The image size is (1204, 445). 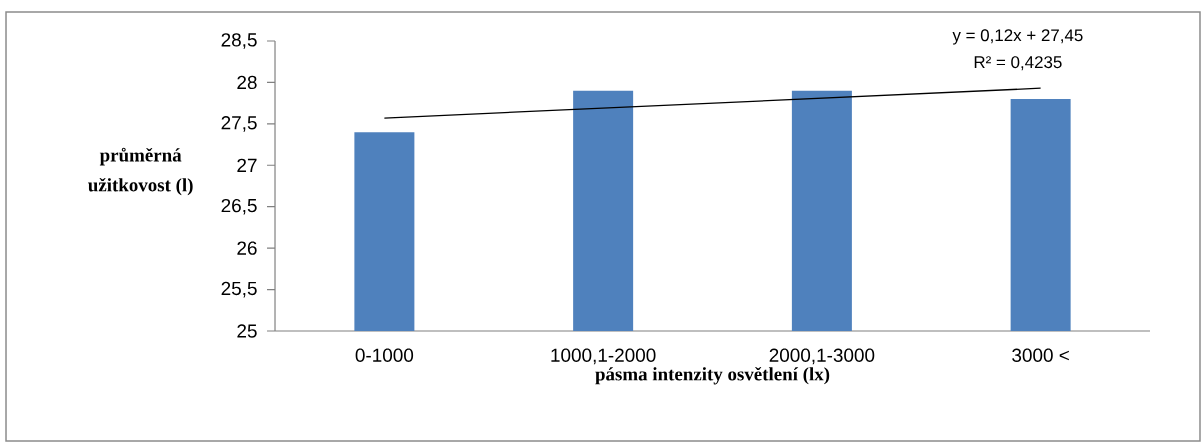 What do you see at coordinates (247, 331) in the screenshot?
I see `y-tick-label: 25` at bounding box center [247, 331].